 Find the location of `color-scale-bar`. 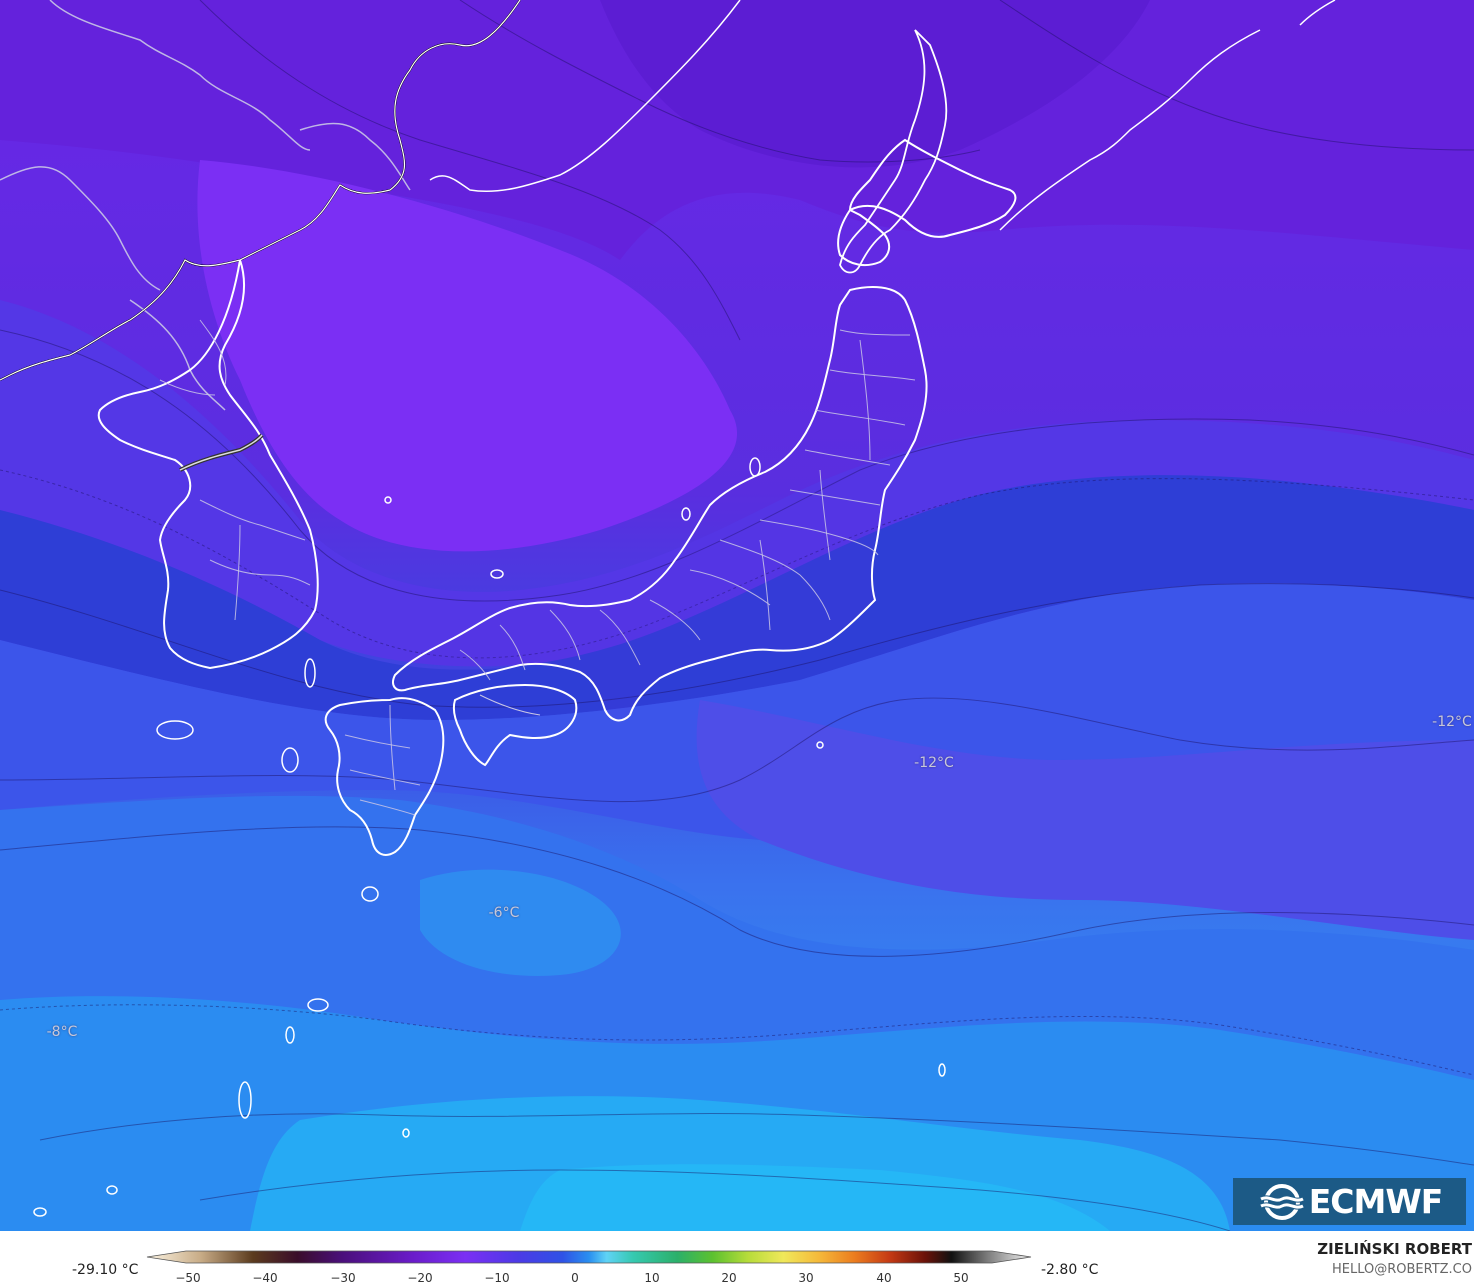

color-scale-bar is located at coordinates (589, 1257).